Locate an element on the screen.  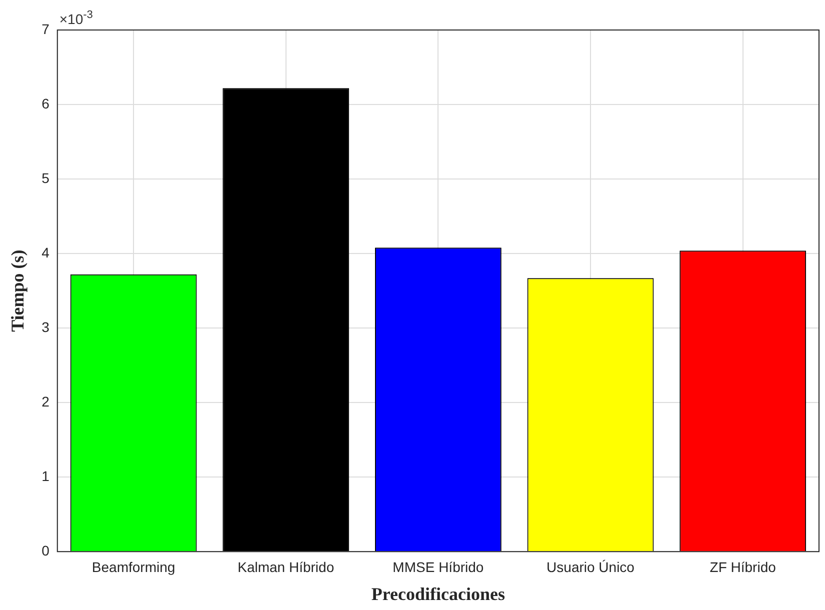
y-tick-label: 3 is located at coordinates (46, 326).